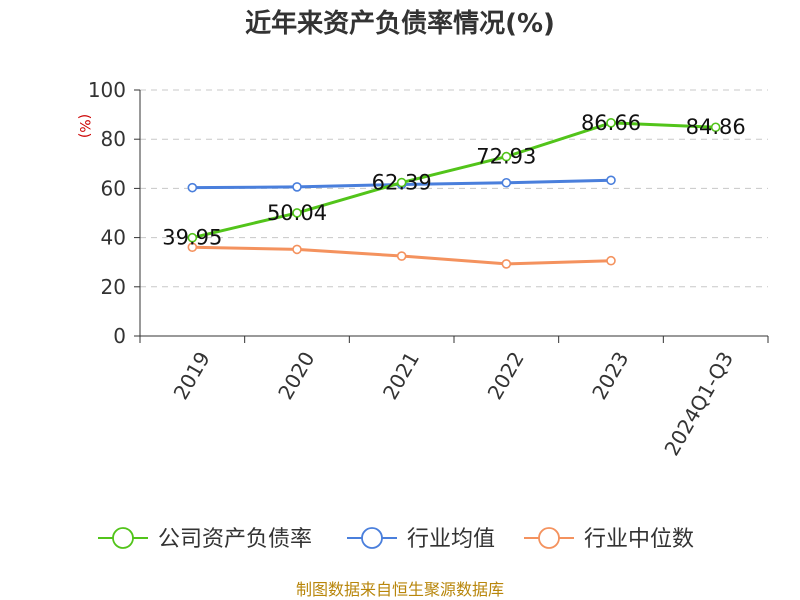 This screenshot has width=800, height=600. I want to click on series-line, so click(453, 180).